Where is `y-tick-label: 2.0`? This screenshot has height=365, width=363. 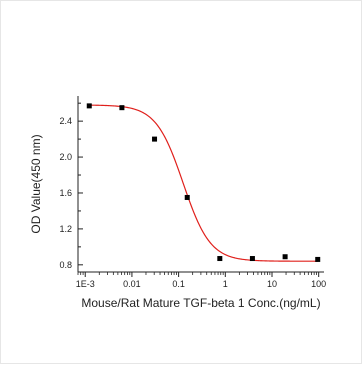 y-tick-label: 2.0 is located at coordinates (65, 157).